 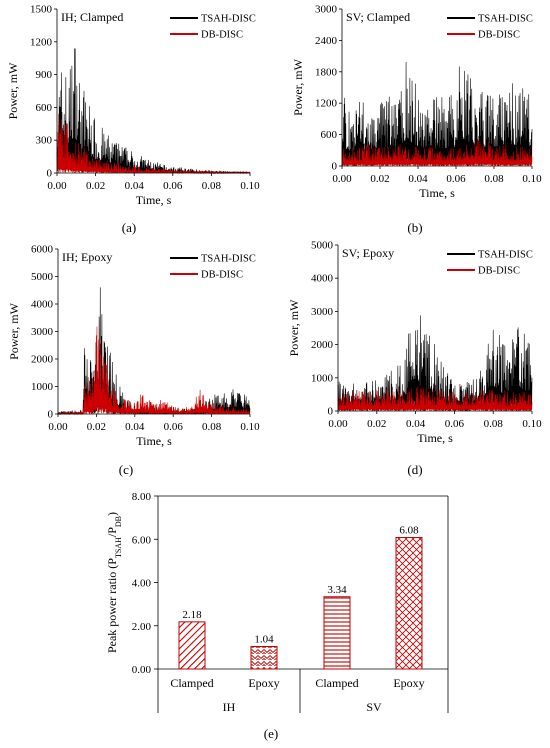 What do you see at coordinates (326, 72) in the screenshot?
I see `y-tick-label: 1800` at bounding box center [326, 72].